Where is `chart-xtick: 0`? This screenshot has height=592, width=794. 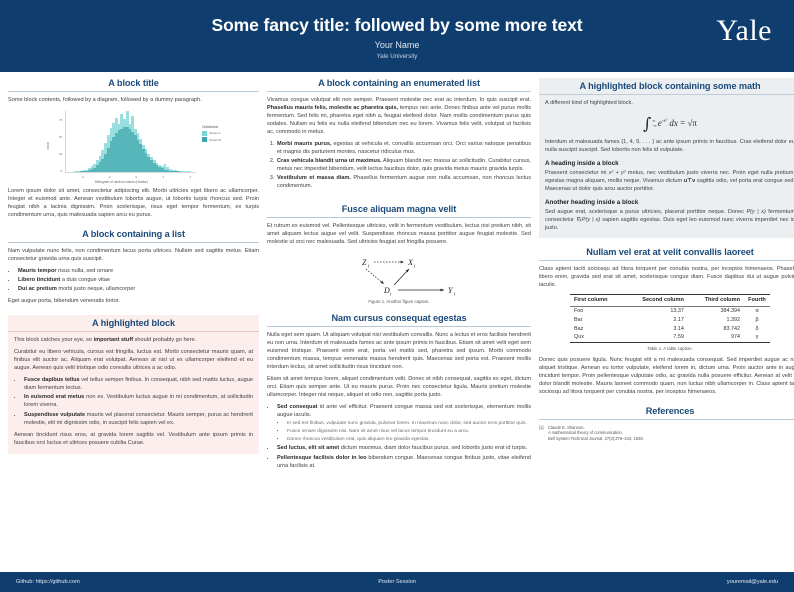 chart-xtick: 0 is located at coordinates (136, 176).